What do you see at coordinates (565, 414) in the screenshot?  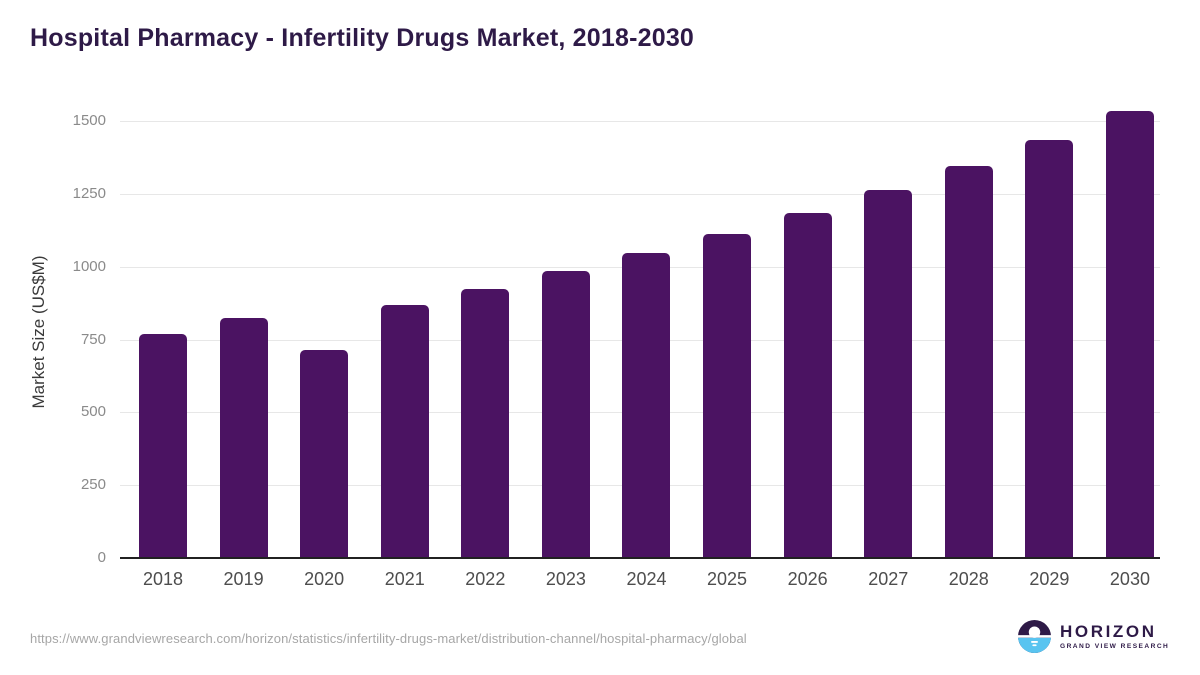 I see `bar-2023` at bounding box center [565, 414].